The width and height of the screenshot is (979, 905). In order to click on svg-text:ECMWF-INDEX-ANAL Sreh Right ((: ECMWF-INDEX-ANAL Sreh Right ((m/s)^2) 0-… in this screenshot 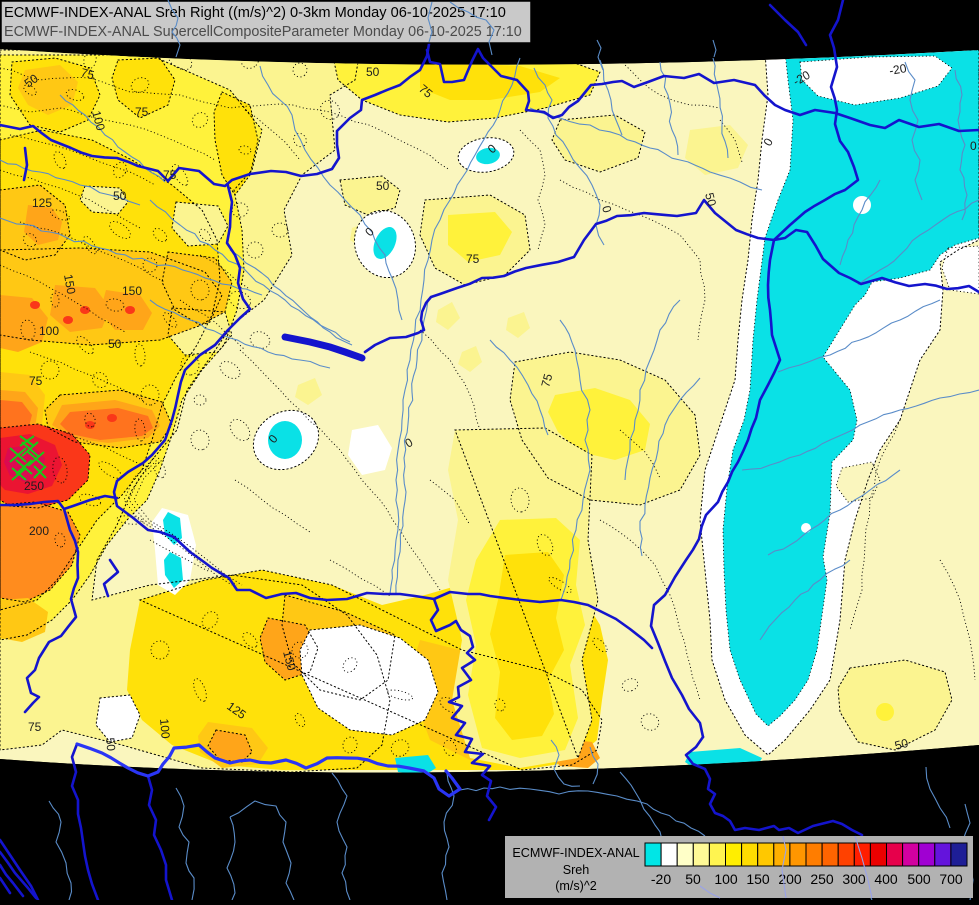, I will do `click(255, 13)`.